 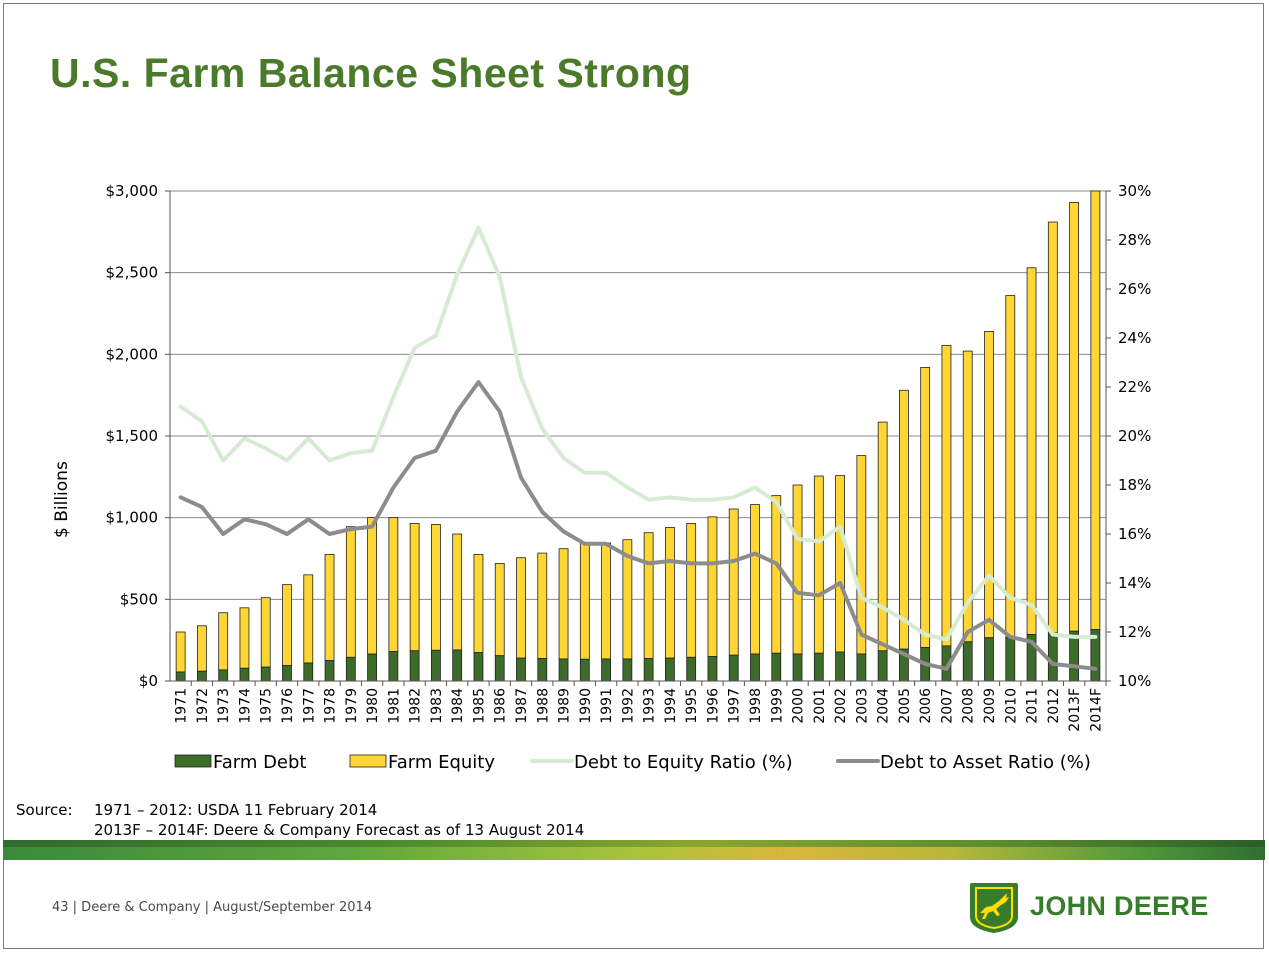 What do you see at coordinates (331, 706) in the screenshot?
I see `x-tick-label: 1978` at bounding box center [331, 706].